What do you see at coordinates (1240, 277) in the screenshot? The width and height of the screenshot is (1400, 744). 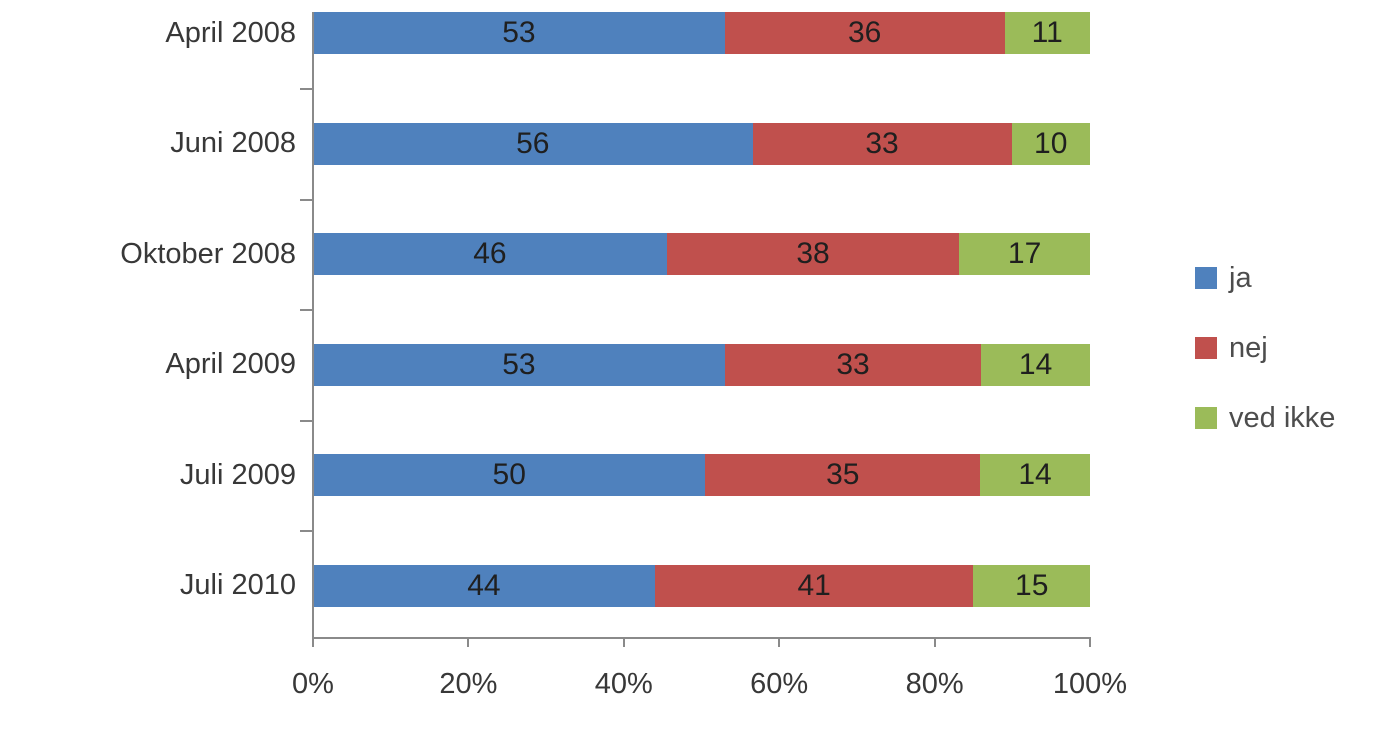 I see `legend-label-ja: ja` at bounding box center [1240, 277].